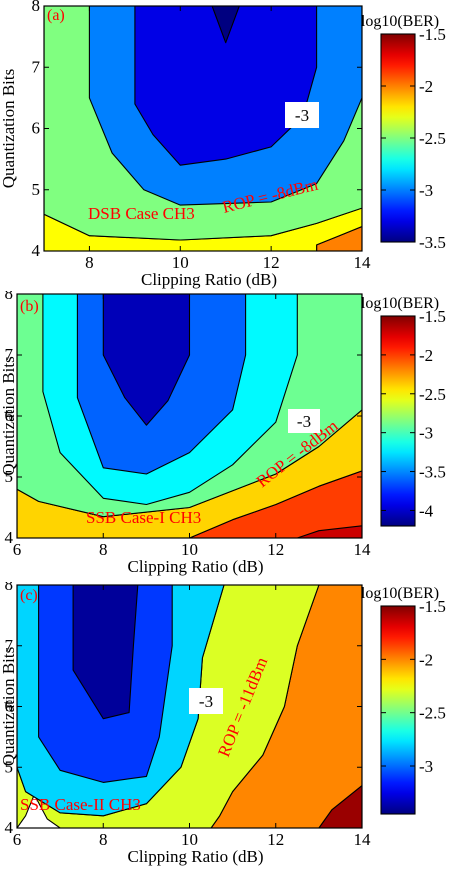  What do you see at coordinates (426, 510) in the screenshot?
I see `colorbar-tick-label: -4` at bounding box center [426, 510].